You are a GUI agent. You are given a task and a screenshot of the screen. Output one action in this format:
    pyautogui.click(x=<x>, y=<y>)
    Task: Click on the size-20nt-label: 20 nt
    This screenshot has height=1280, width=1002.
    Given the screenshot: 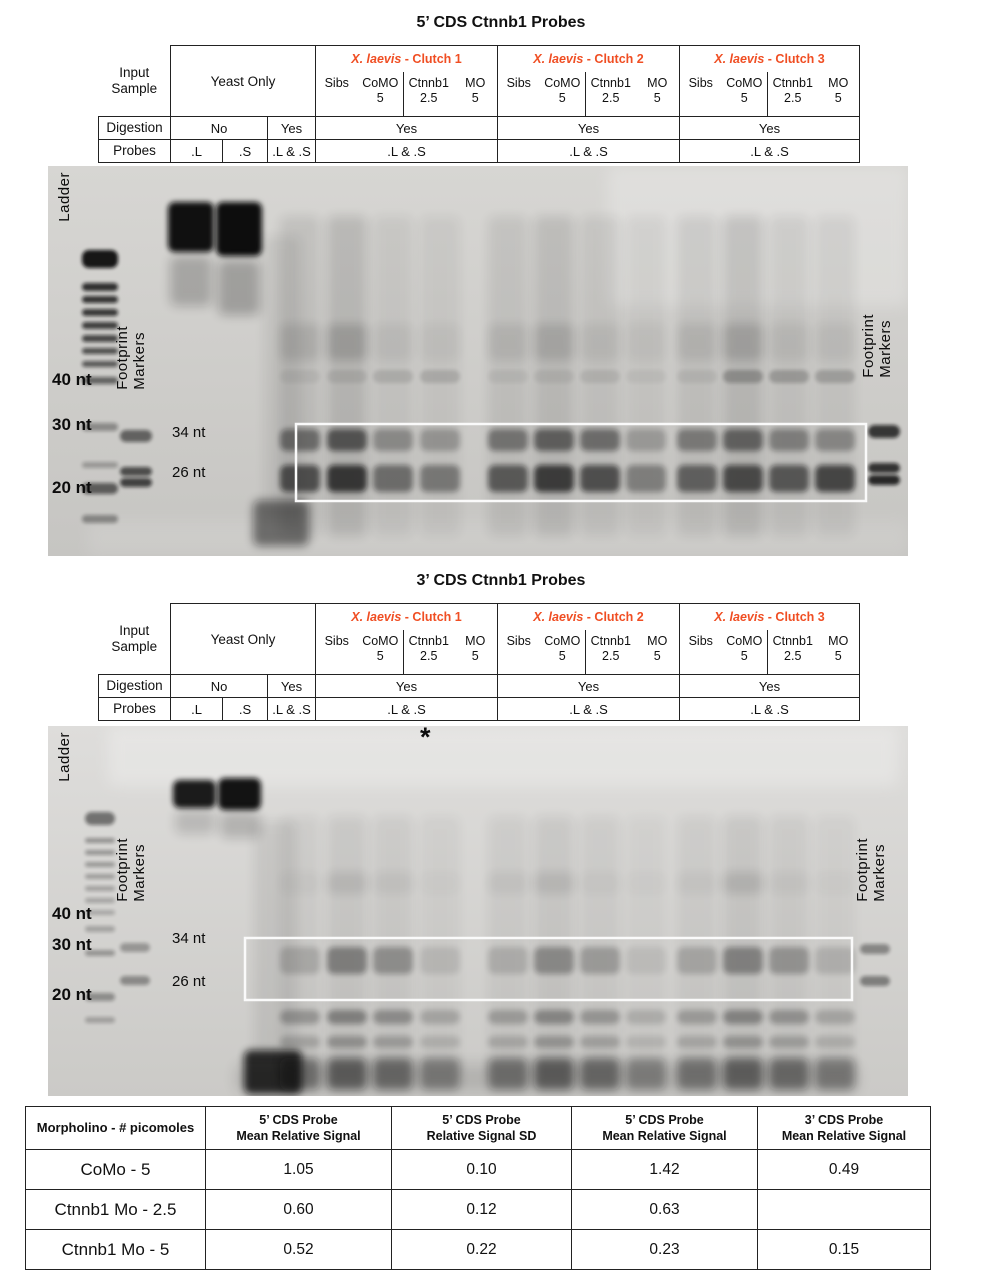 What is the action you would take?
    pyautogui.click(x=72, y=994)
    